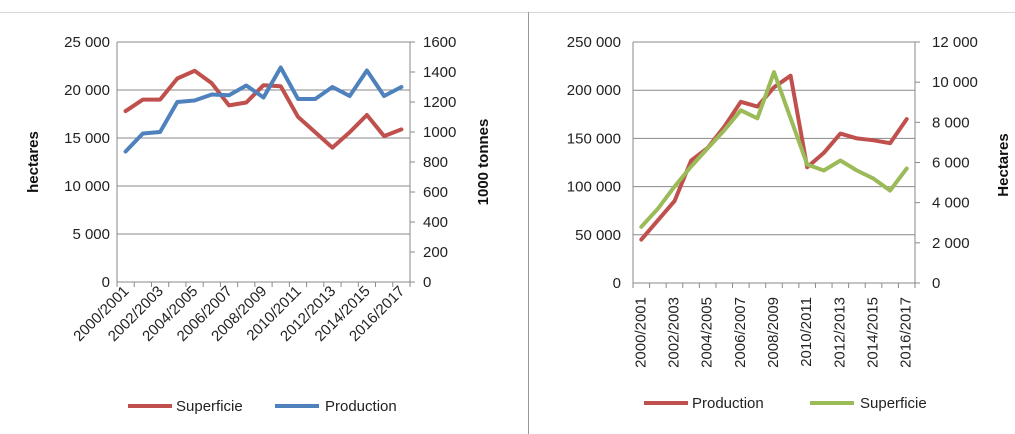  What do you see at coordinates (806, 332) in the screenshot?
I see `x-tick-label: 2010/2011` at bounding box center [806, 332].